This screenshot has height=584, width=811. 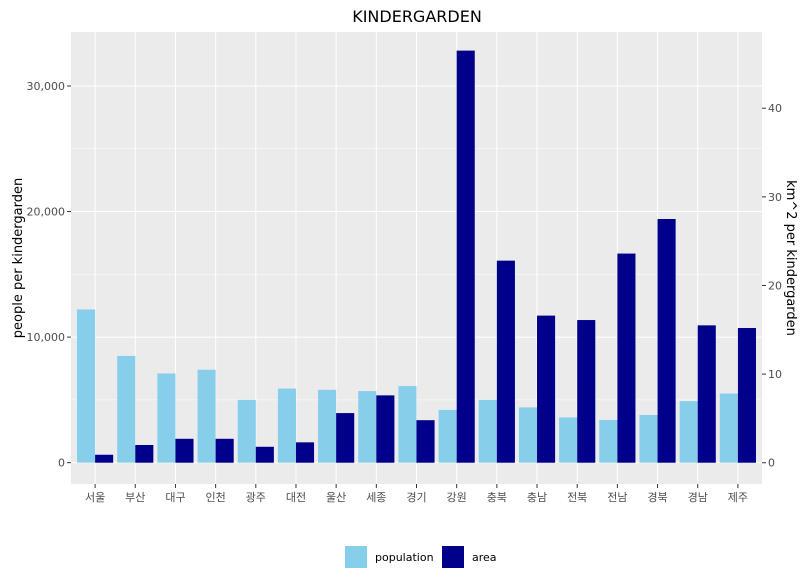 What do you see at coordinates (775, 108) in the screenshot?
I see `right-tick-label: 40` at bounding box center [775, 108].